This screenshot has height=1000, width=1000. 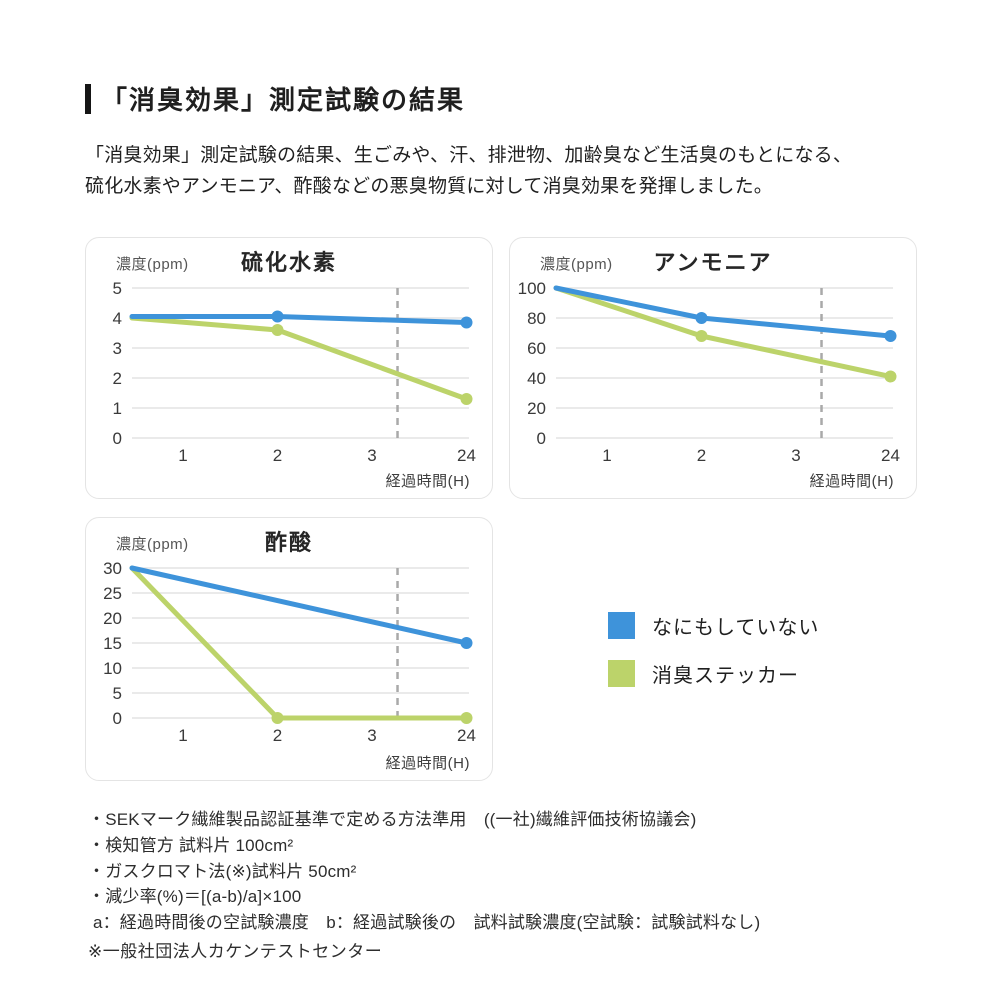 What do you see at coordinates (299, 358) in the screenshot?
I see `series-line-green` at bounding box center [299, 358].